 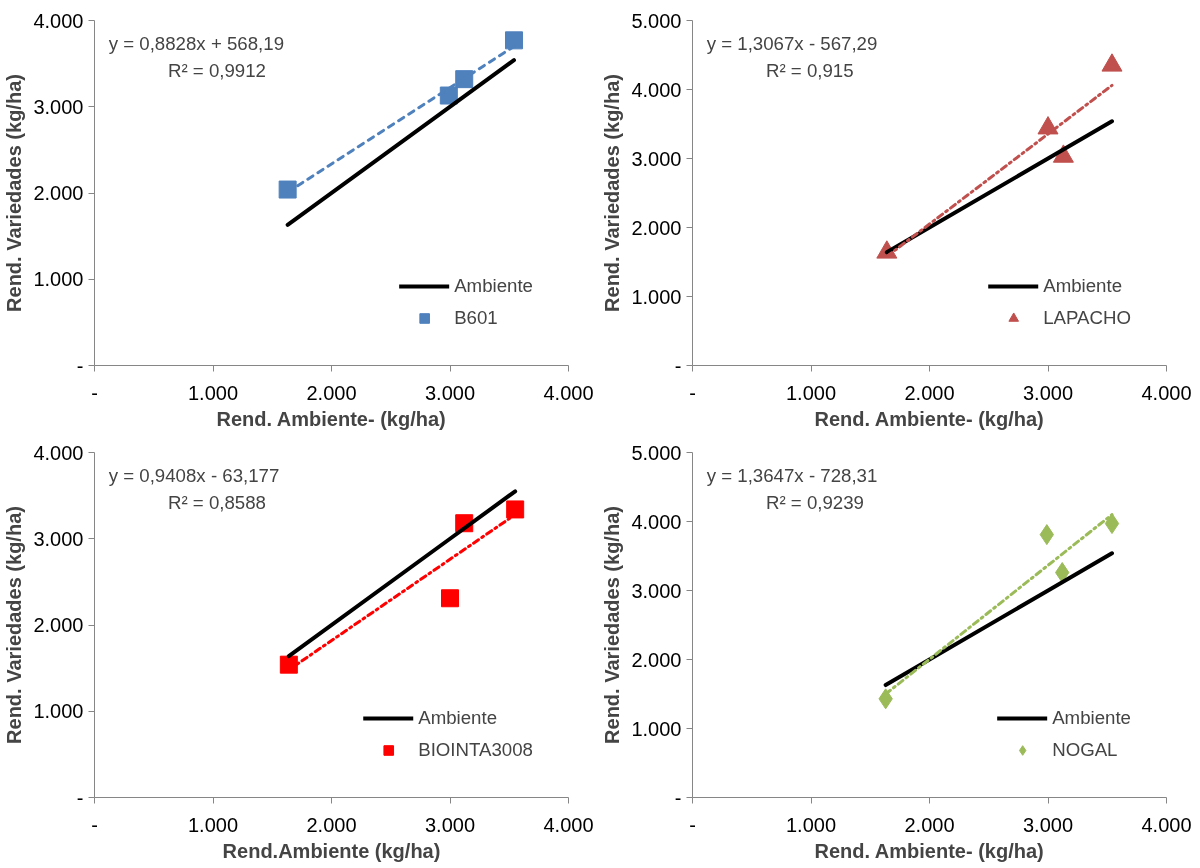 What do you see at coordinates (475, 750) in the screenshot?
I see `legend-label: BIOINTA3008` at bounding box center [475, 750].